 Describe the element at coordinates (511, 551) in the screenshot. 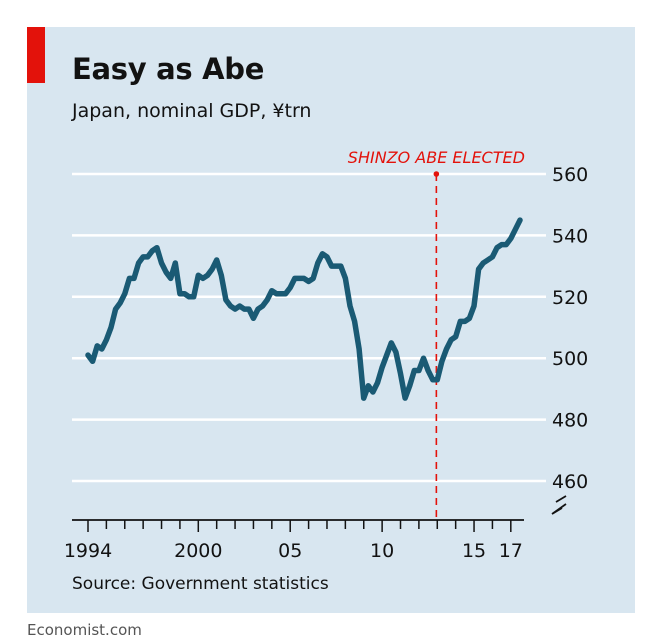

I see `x-tick-label-17: 17` at that location.